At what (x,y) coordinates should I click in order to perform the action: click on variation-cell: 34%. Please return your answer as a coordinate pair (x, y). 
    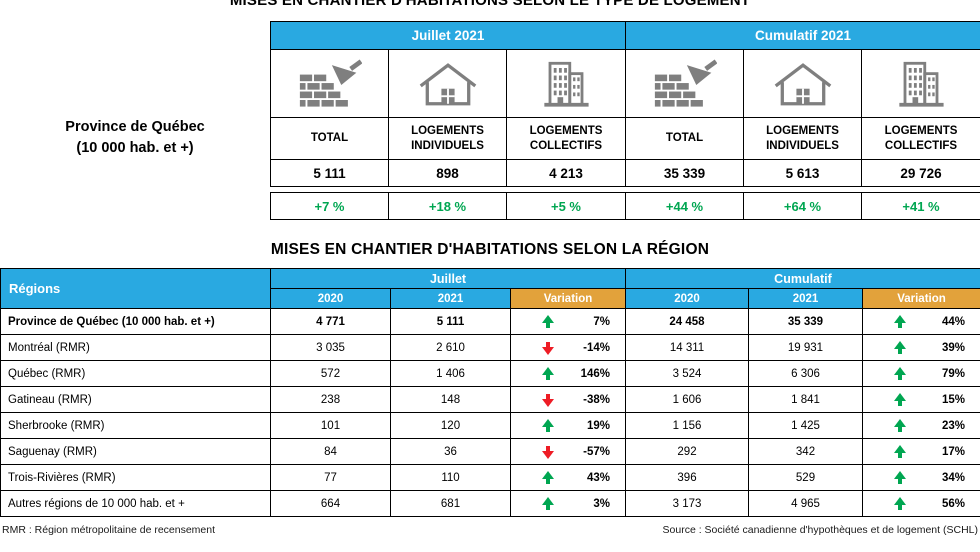
    Looking at the image, I should click on (921, 477).